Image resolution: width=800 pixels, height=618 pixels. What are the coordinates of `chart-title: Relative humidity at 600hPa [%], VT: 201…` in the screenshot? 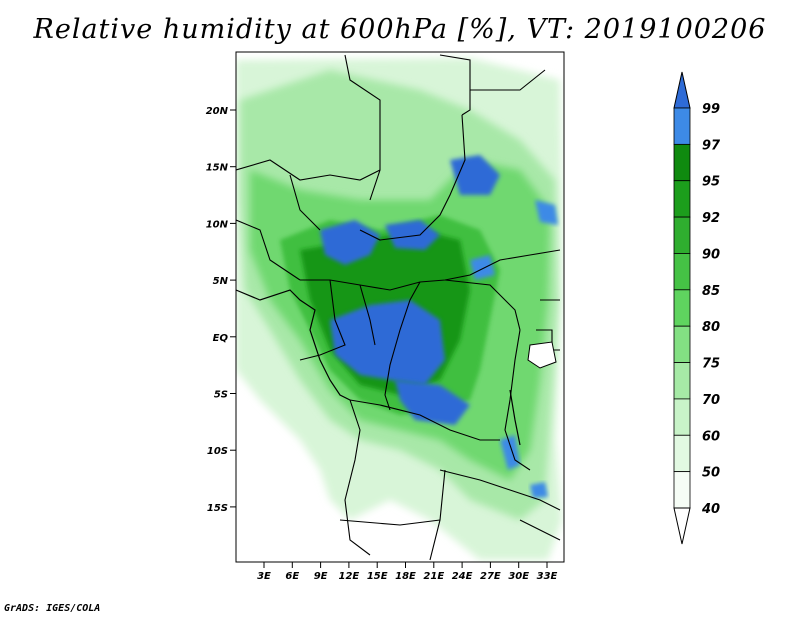 It's located at (400, 29).